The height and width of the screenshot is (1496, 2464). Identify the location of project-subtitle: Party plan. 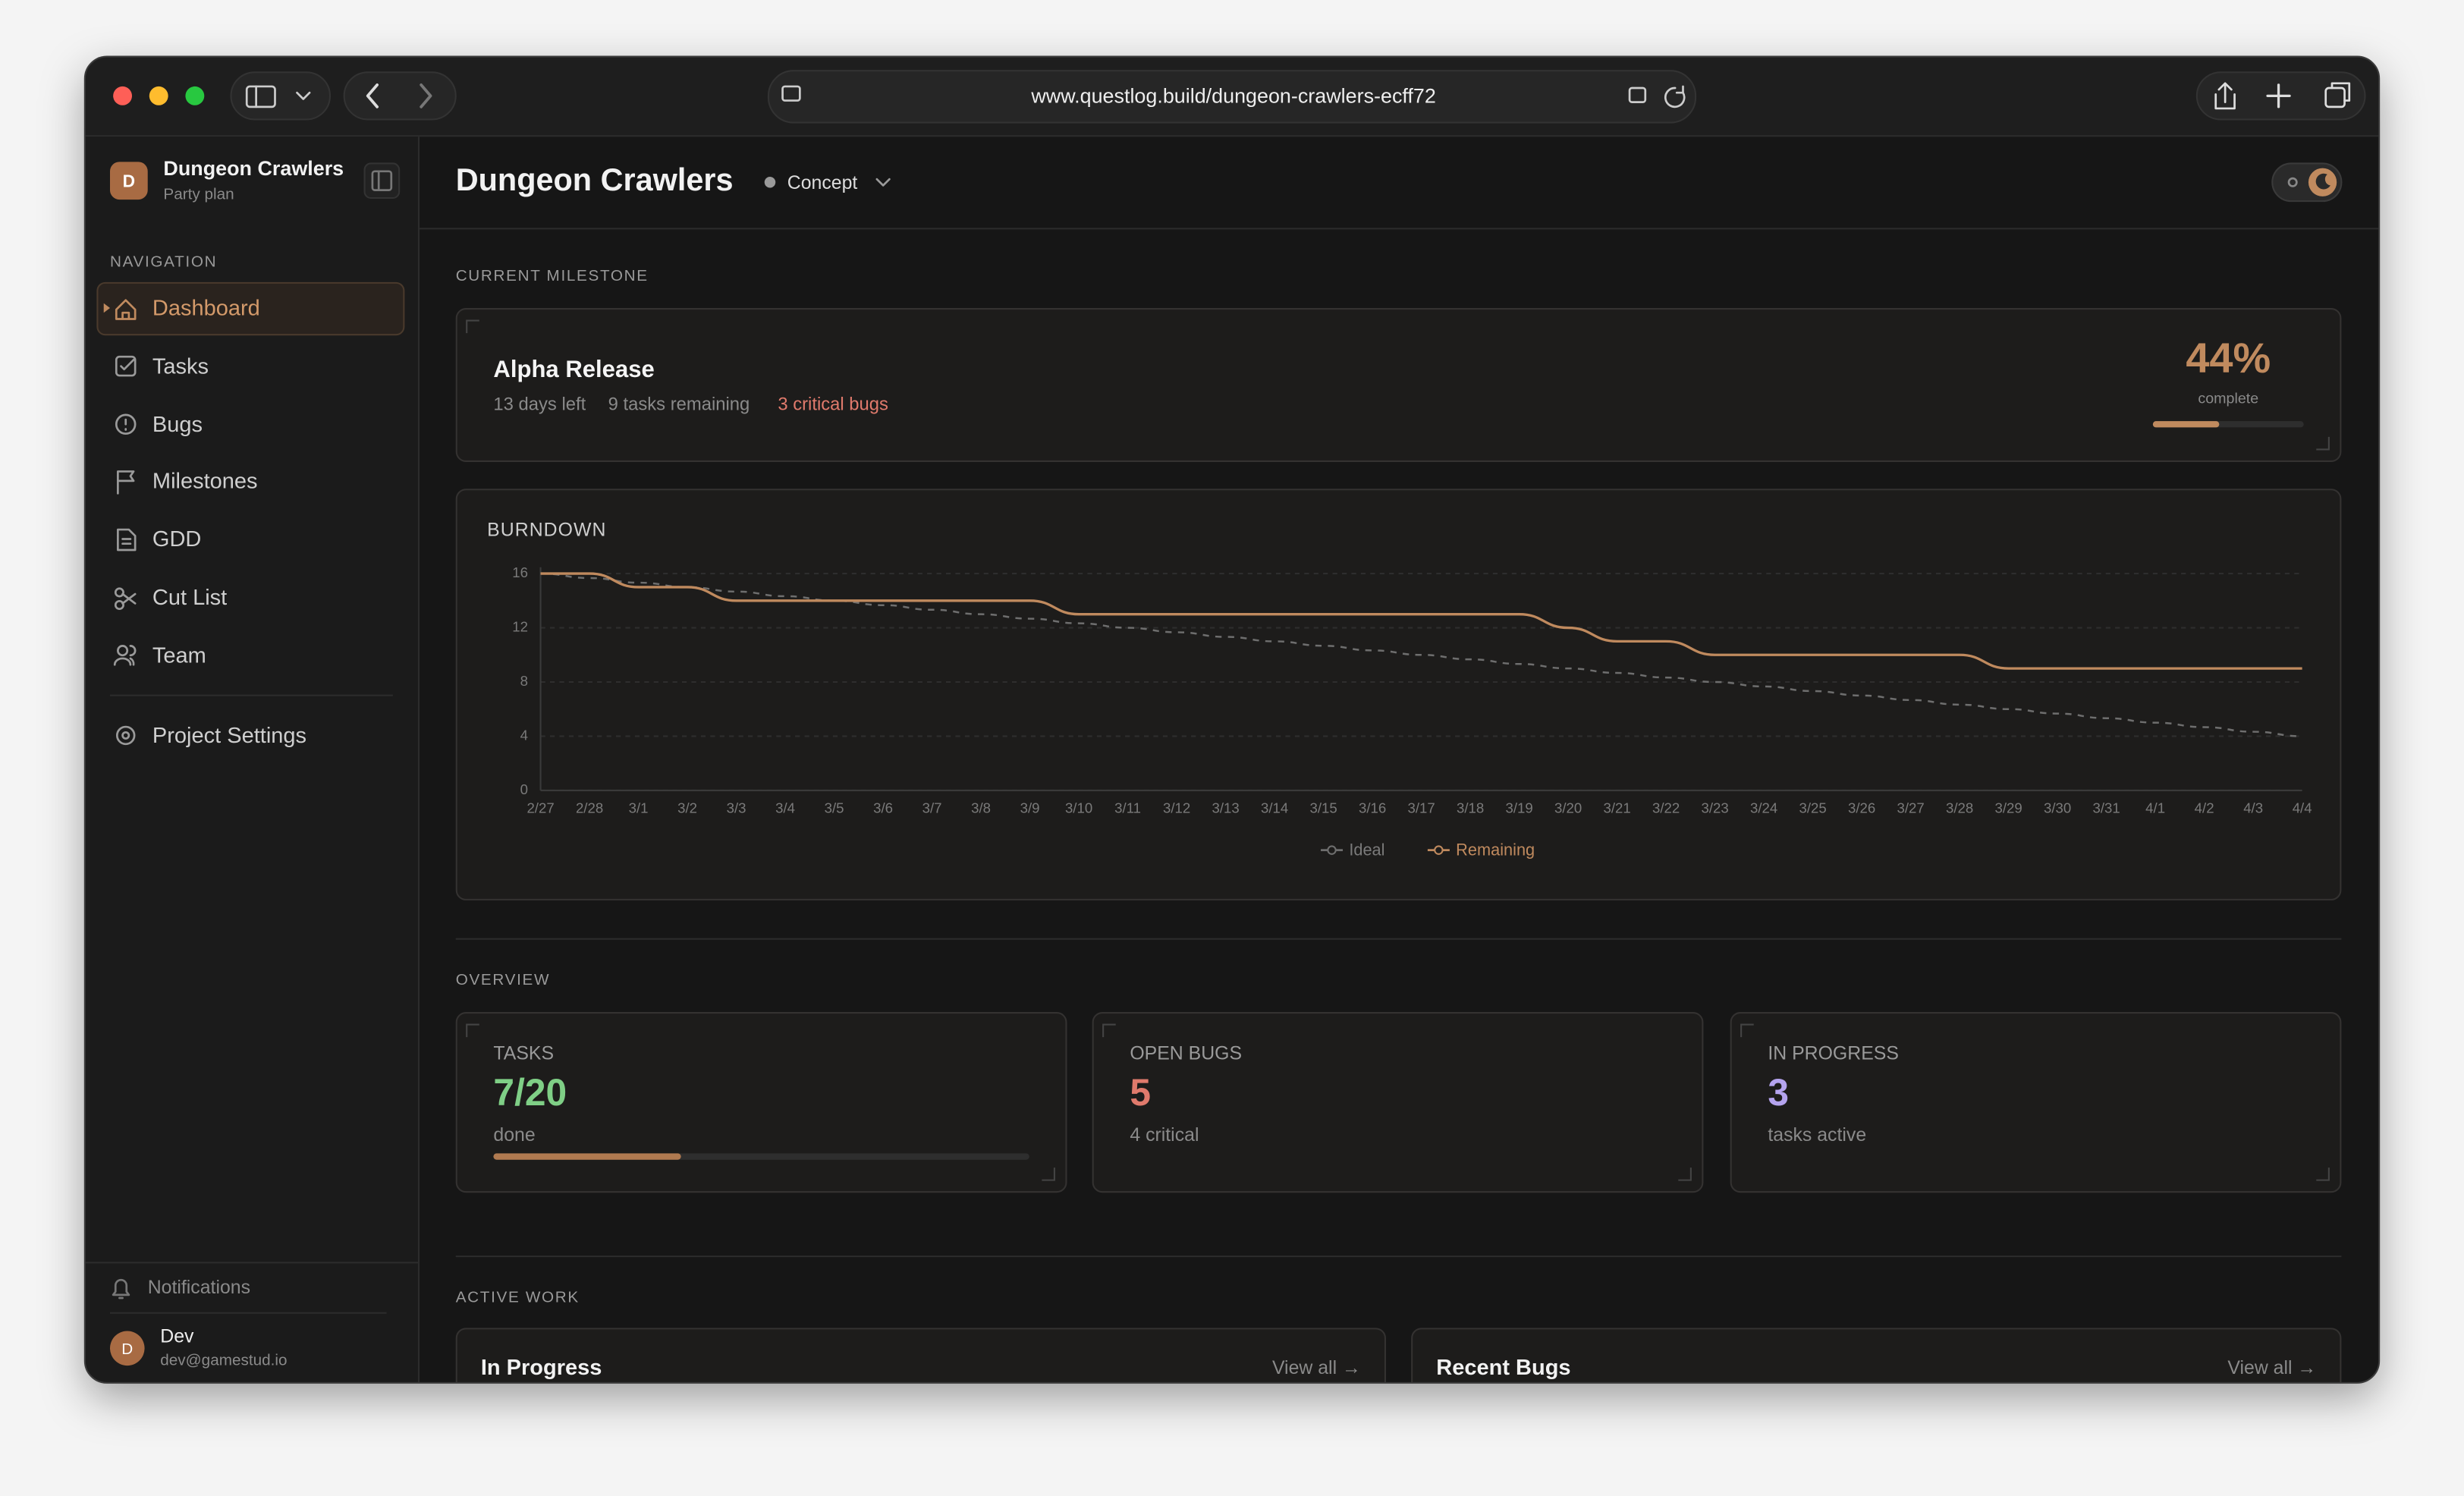
(198, 194).